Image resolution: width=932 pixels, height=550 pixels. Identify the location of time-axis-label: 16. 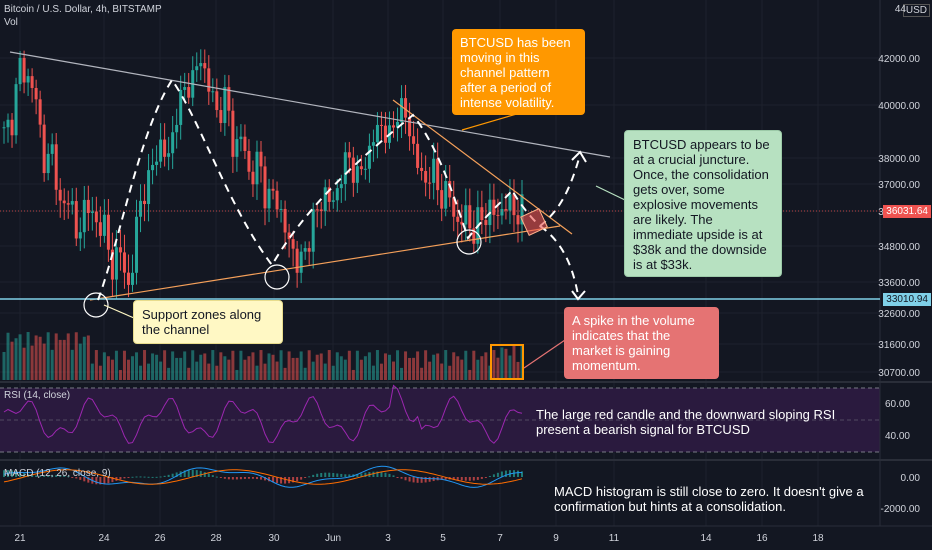
(762, 538).